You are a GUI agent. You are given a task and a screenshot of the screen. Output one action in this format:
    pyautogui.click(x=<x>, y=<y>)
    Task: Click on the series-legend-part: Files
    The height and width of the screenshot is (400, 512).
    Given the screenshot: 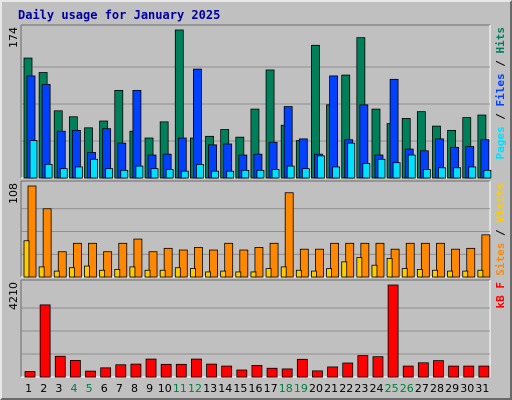 What is the action you would take?
    pyautogui.click(x=500, y=89)
    